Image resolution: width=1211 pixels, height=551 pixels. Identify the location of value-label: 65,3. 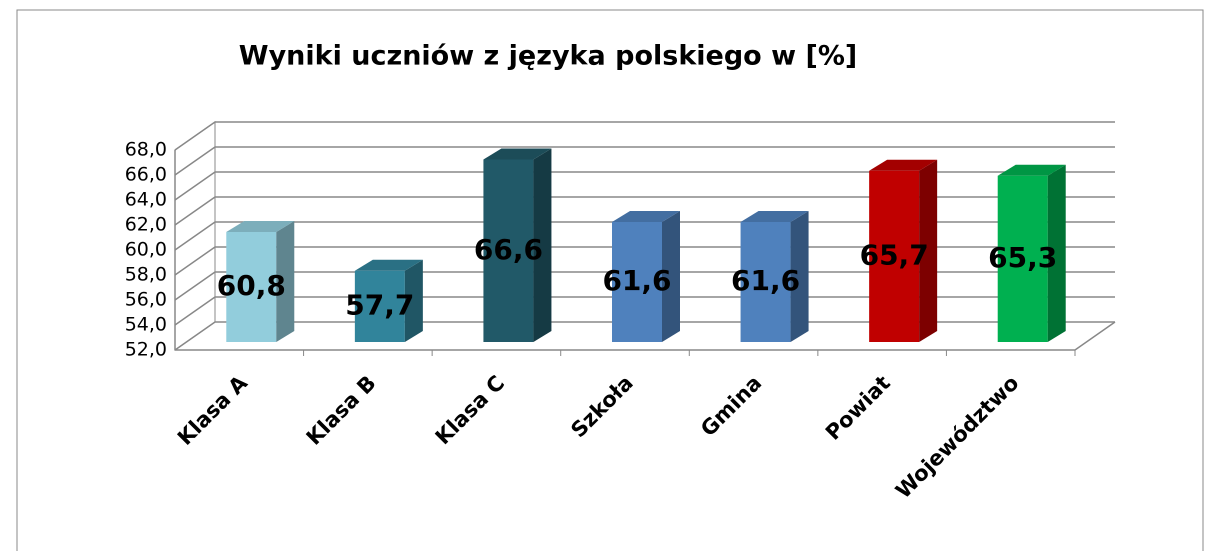
(1022, 257).